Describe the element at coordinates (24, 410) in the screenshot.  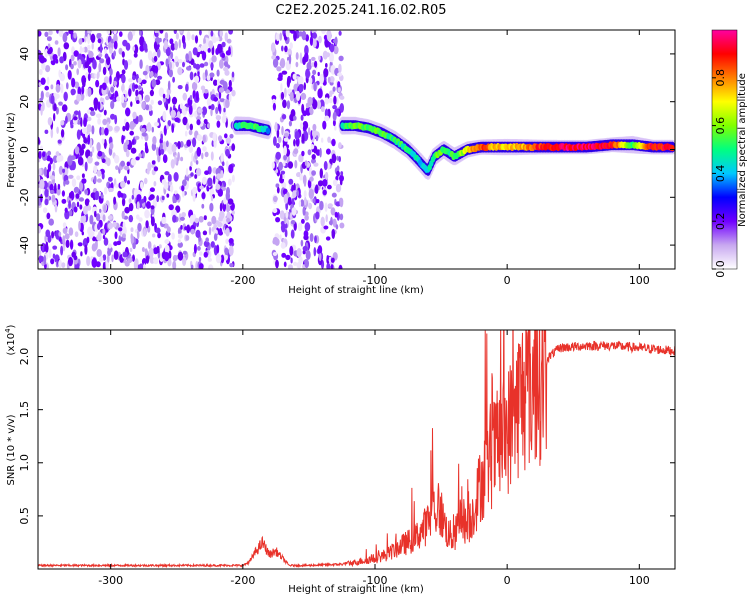
I see `y-tick-label: 1.5` at that location.